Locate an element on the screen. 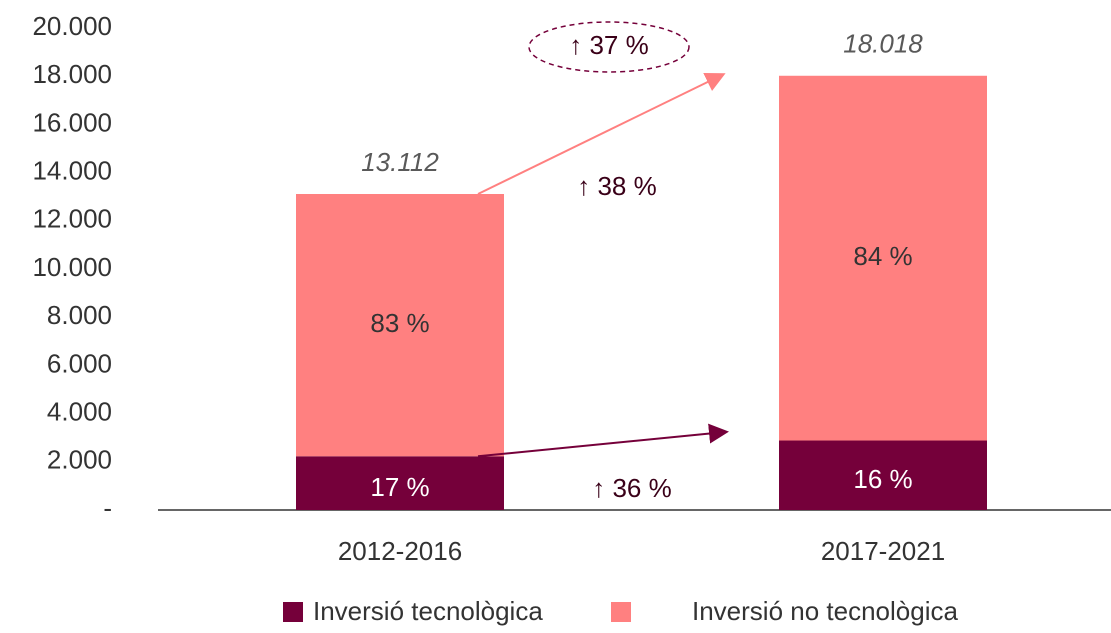 Image resolution: width=1111 pixels, height=633 pixels. total-label: 13.112 is located at coordinates (400, 162).